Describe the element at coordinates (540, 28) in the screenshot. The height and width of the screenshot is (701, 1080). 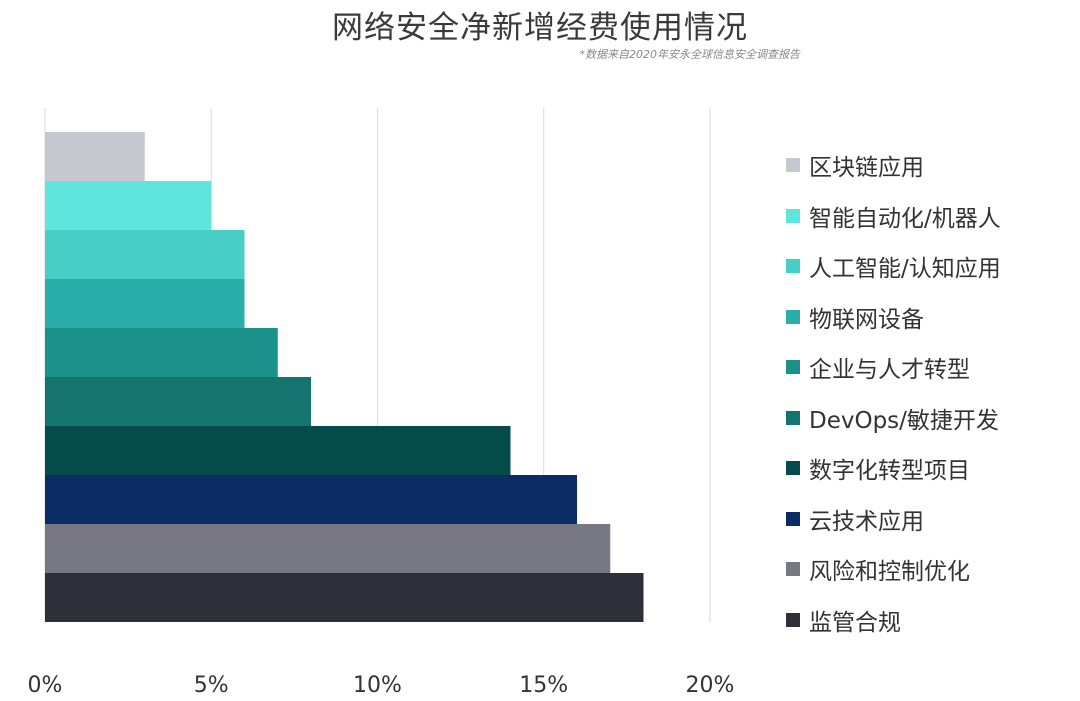
I see `chart-title: 网络安全净新增经费使用情况` at that location.